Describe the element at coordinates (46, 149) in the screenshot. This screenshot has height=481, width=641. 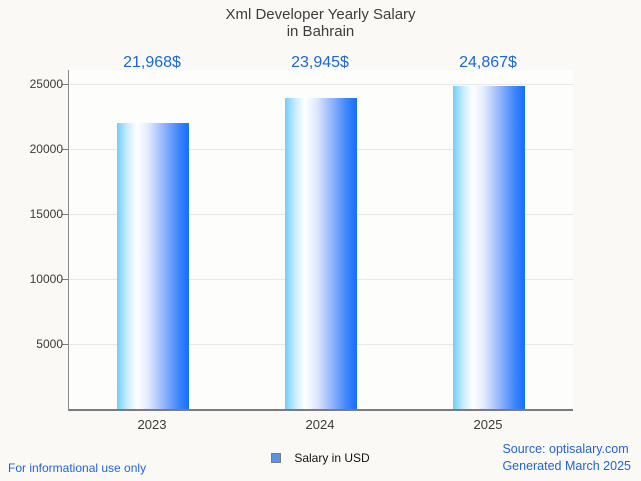
I see `y-tick-label-20000: 20000` at that location.